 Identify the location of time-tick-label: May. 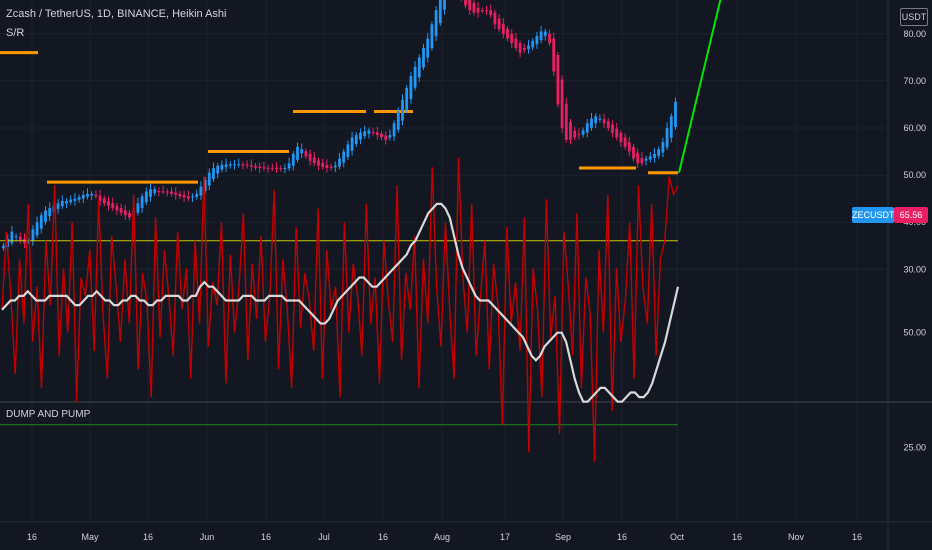
(90, 537).